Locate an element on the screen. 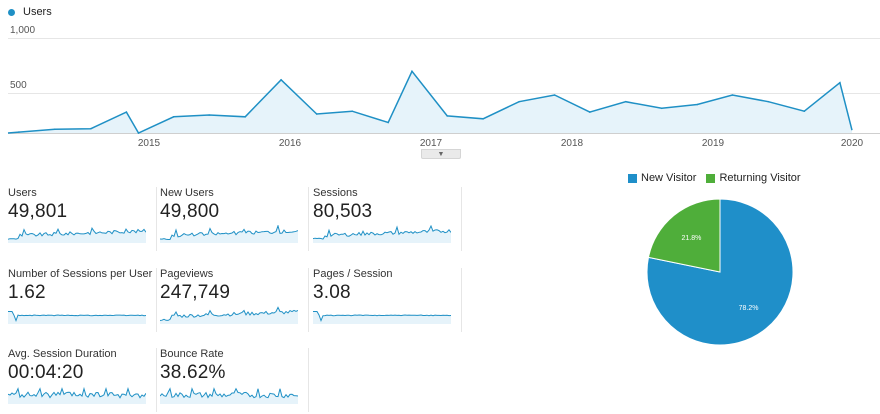  metric-new-users: New Users 49,800 is located at coordinates (234, 220).